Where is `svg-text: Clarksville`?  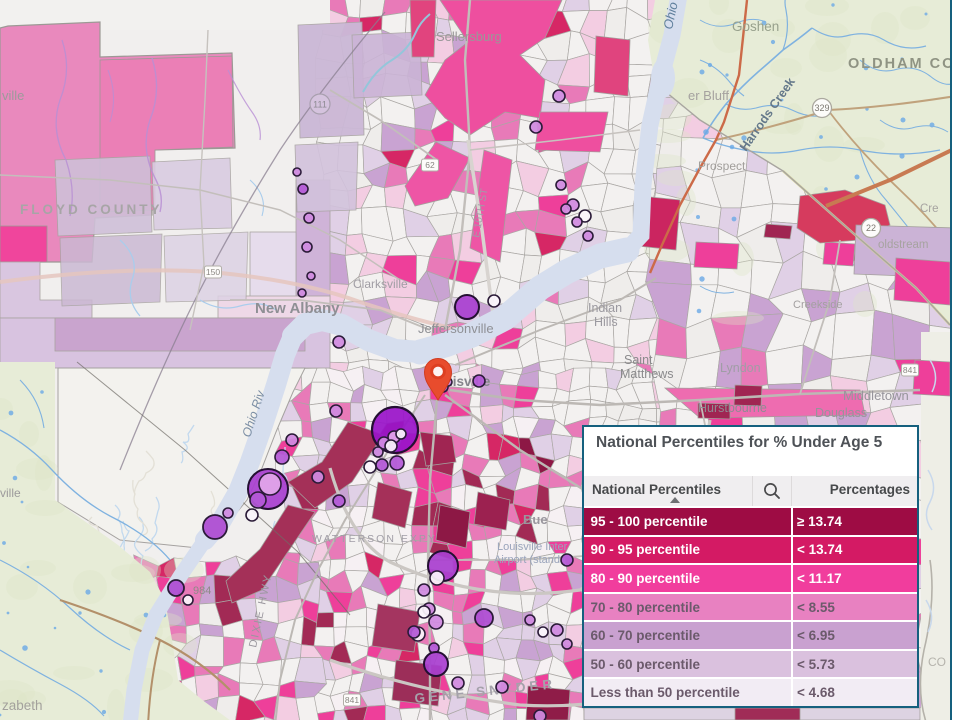 svg-text: Clarksville is located at coordinates (380, 284).